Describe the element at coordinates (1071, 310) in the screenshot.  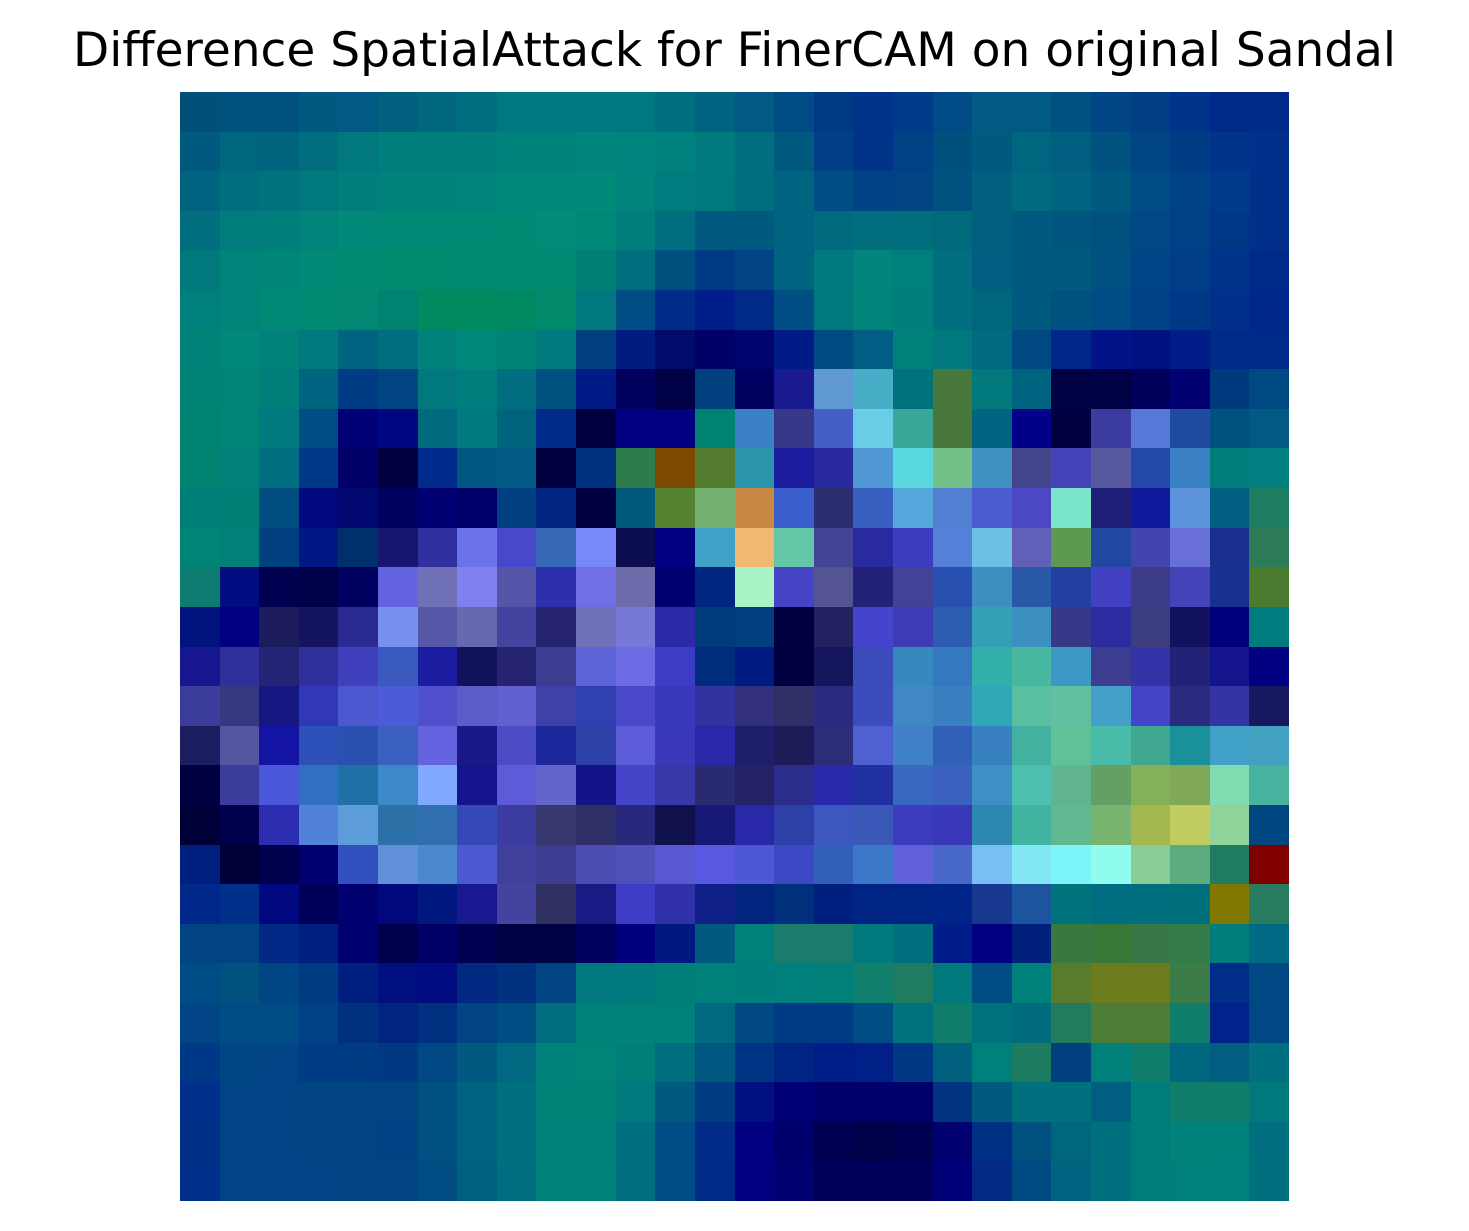
I see `heatmap-cell-r5-c22` at that location.